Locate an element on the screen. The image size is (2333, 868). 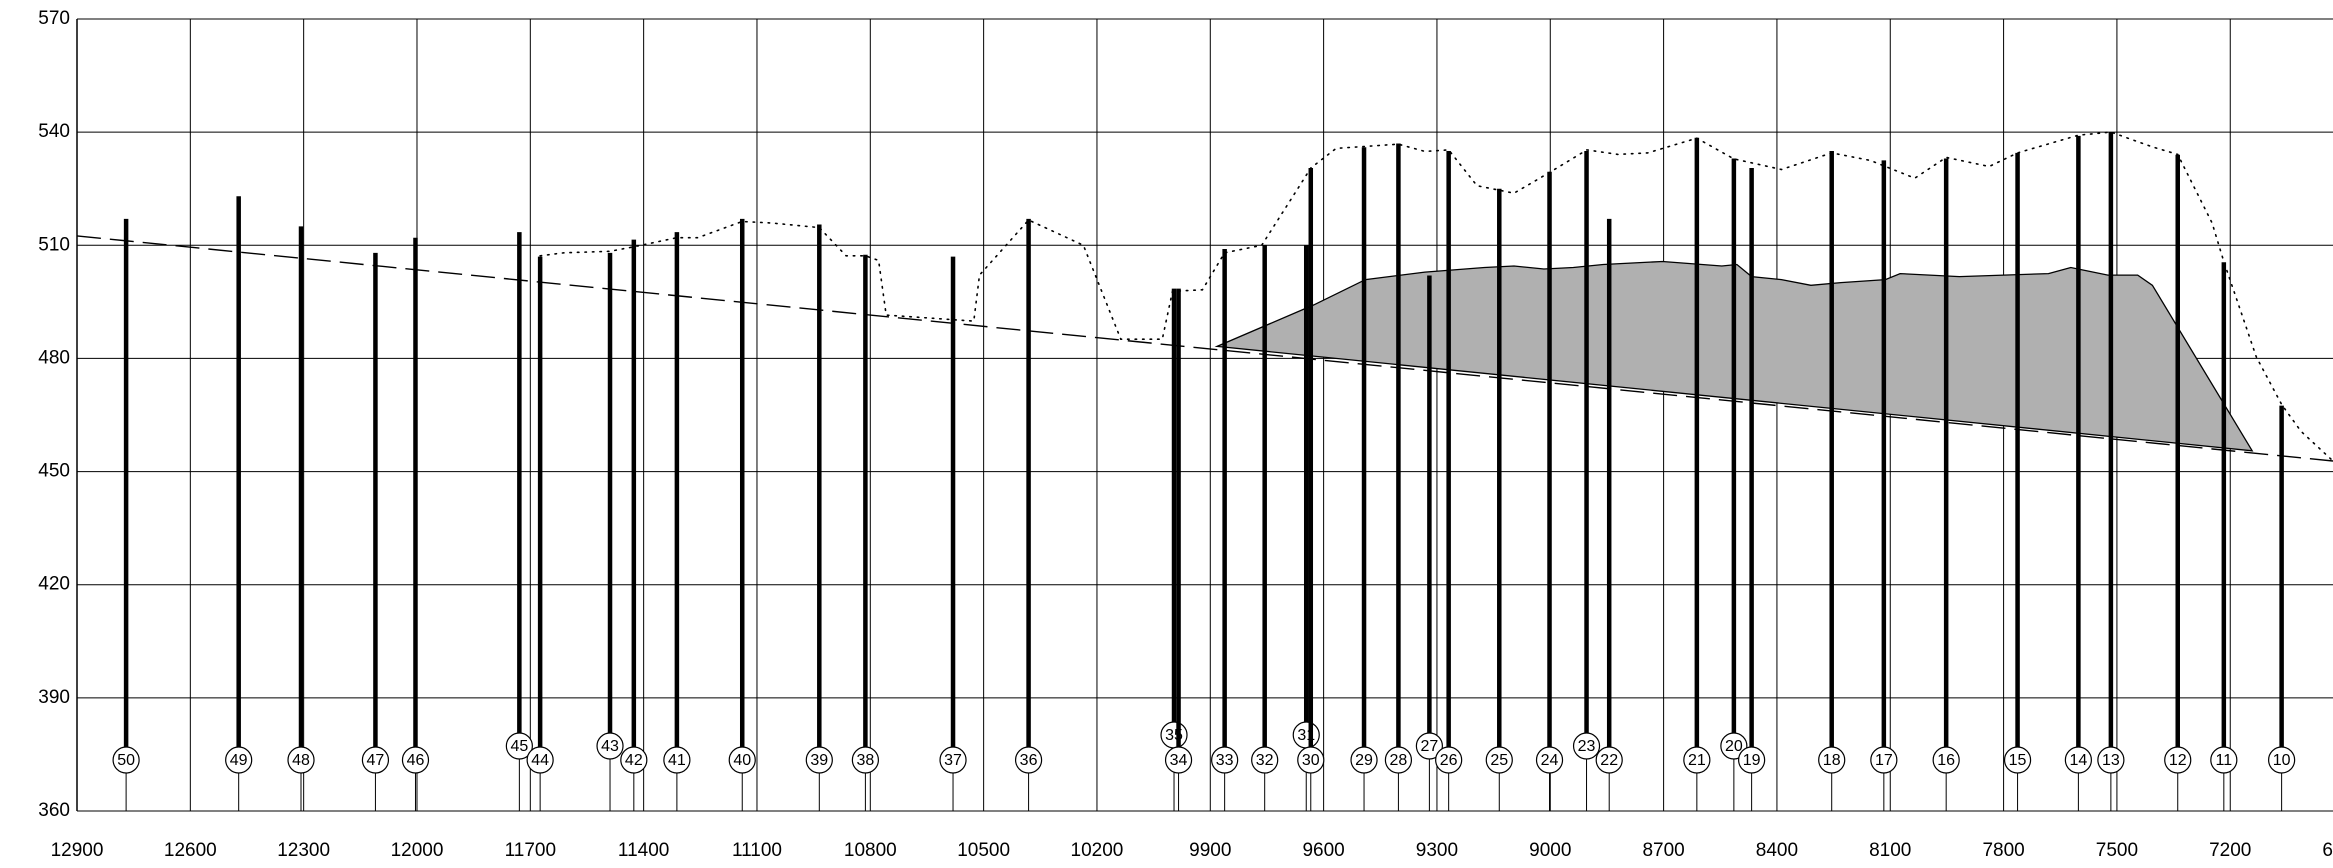
borehole-label: 44 is located at coordinates (540, 760).